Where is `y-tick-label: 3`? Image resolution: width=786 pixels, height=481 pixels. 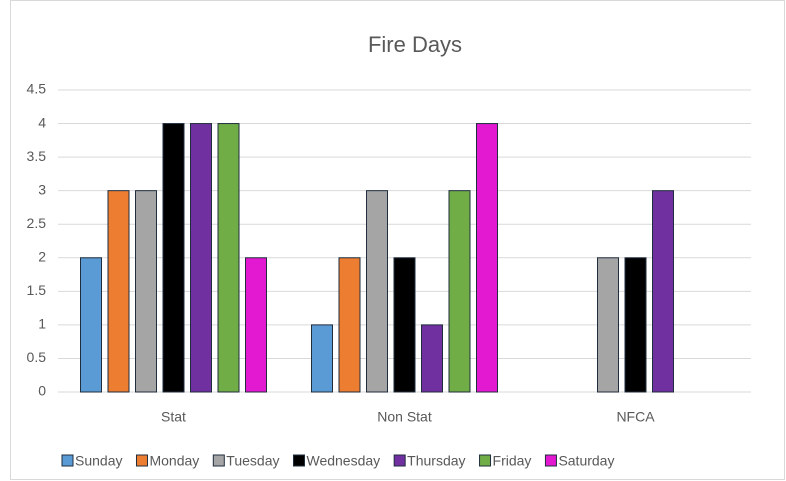 y-tick-label: 3 is located at coordinates (42, 189).